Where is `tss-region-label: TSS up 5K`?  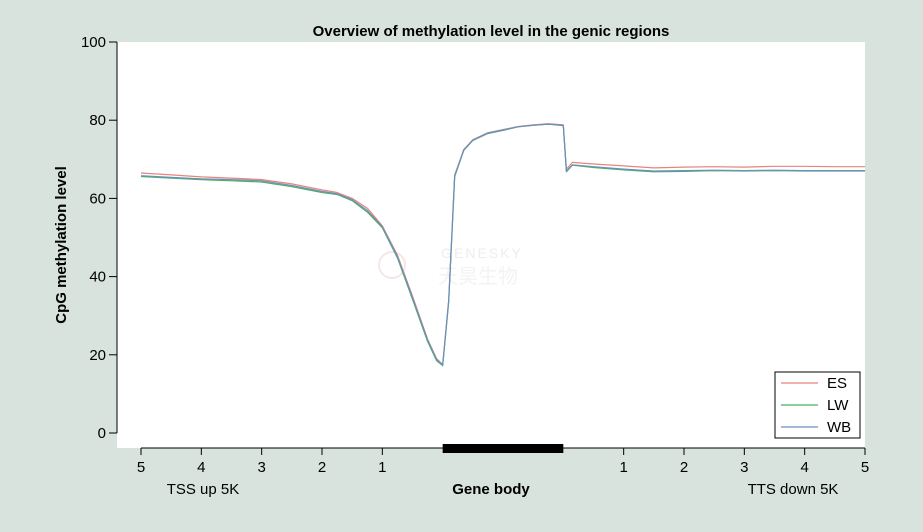
tss-region-label: TSS up 5K is located at coordinates (203, 489).